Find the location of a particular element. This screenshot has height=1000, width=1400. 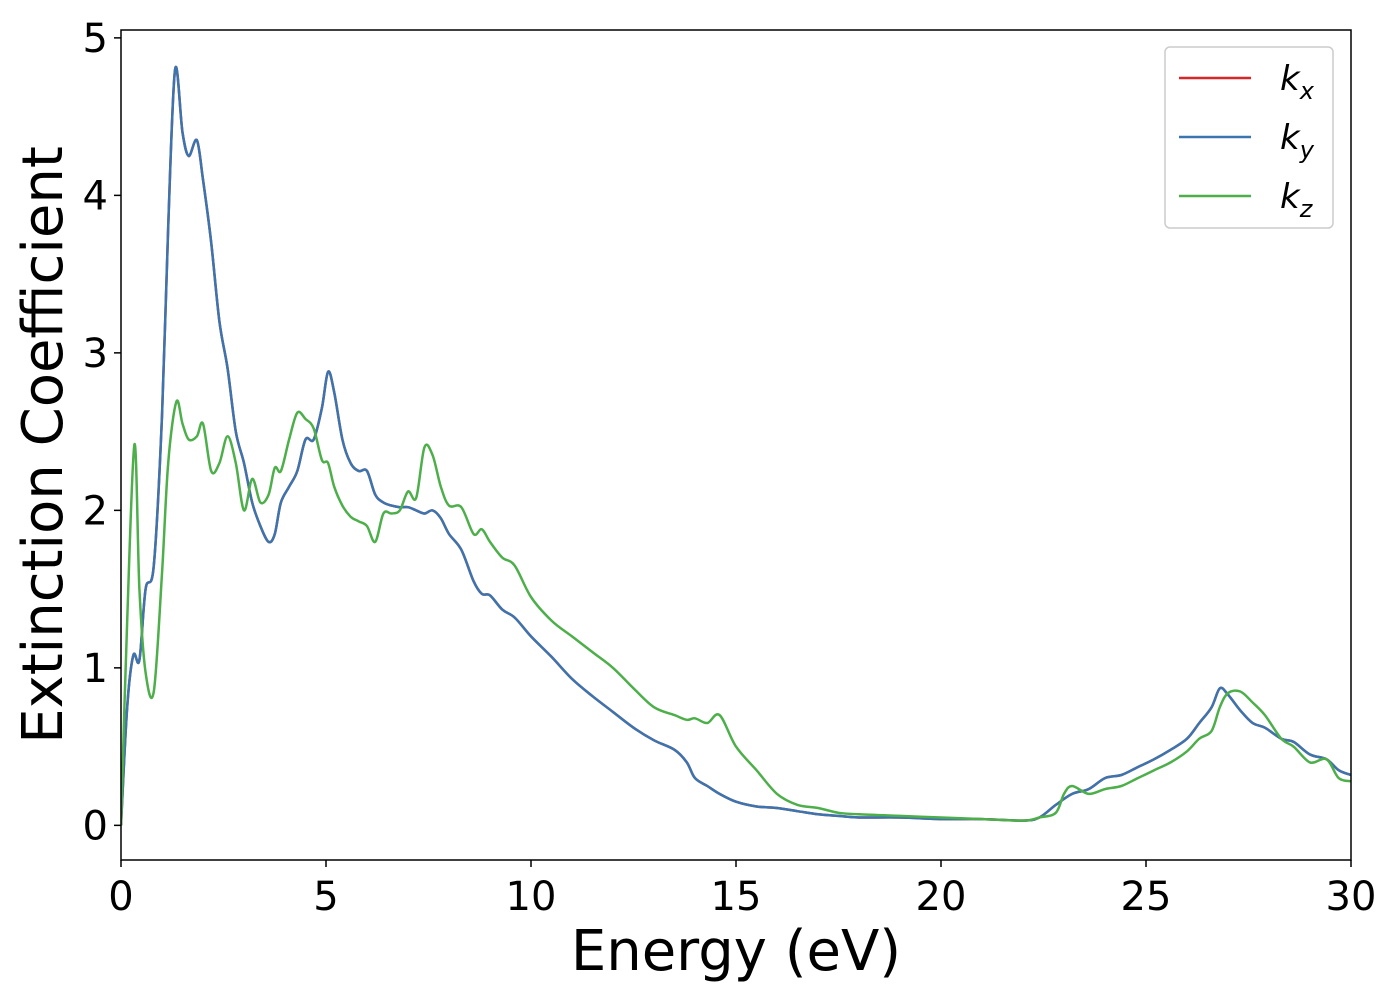

x-tick-label: 30 is located at coordinates (1351, 897).